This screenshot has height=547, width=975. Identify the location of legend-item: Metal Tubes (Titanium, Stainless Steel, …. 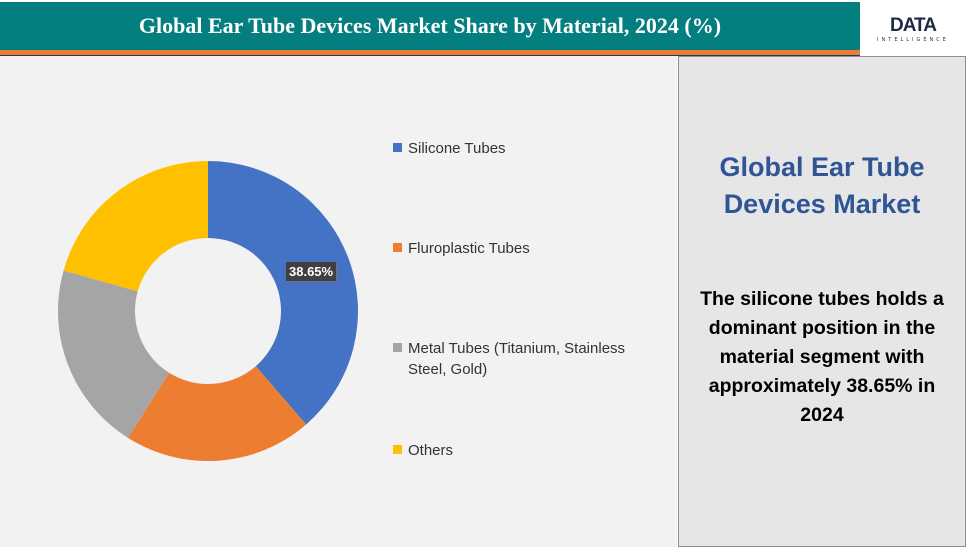
(528, 359).